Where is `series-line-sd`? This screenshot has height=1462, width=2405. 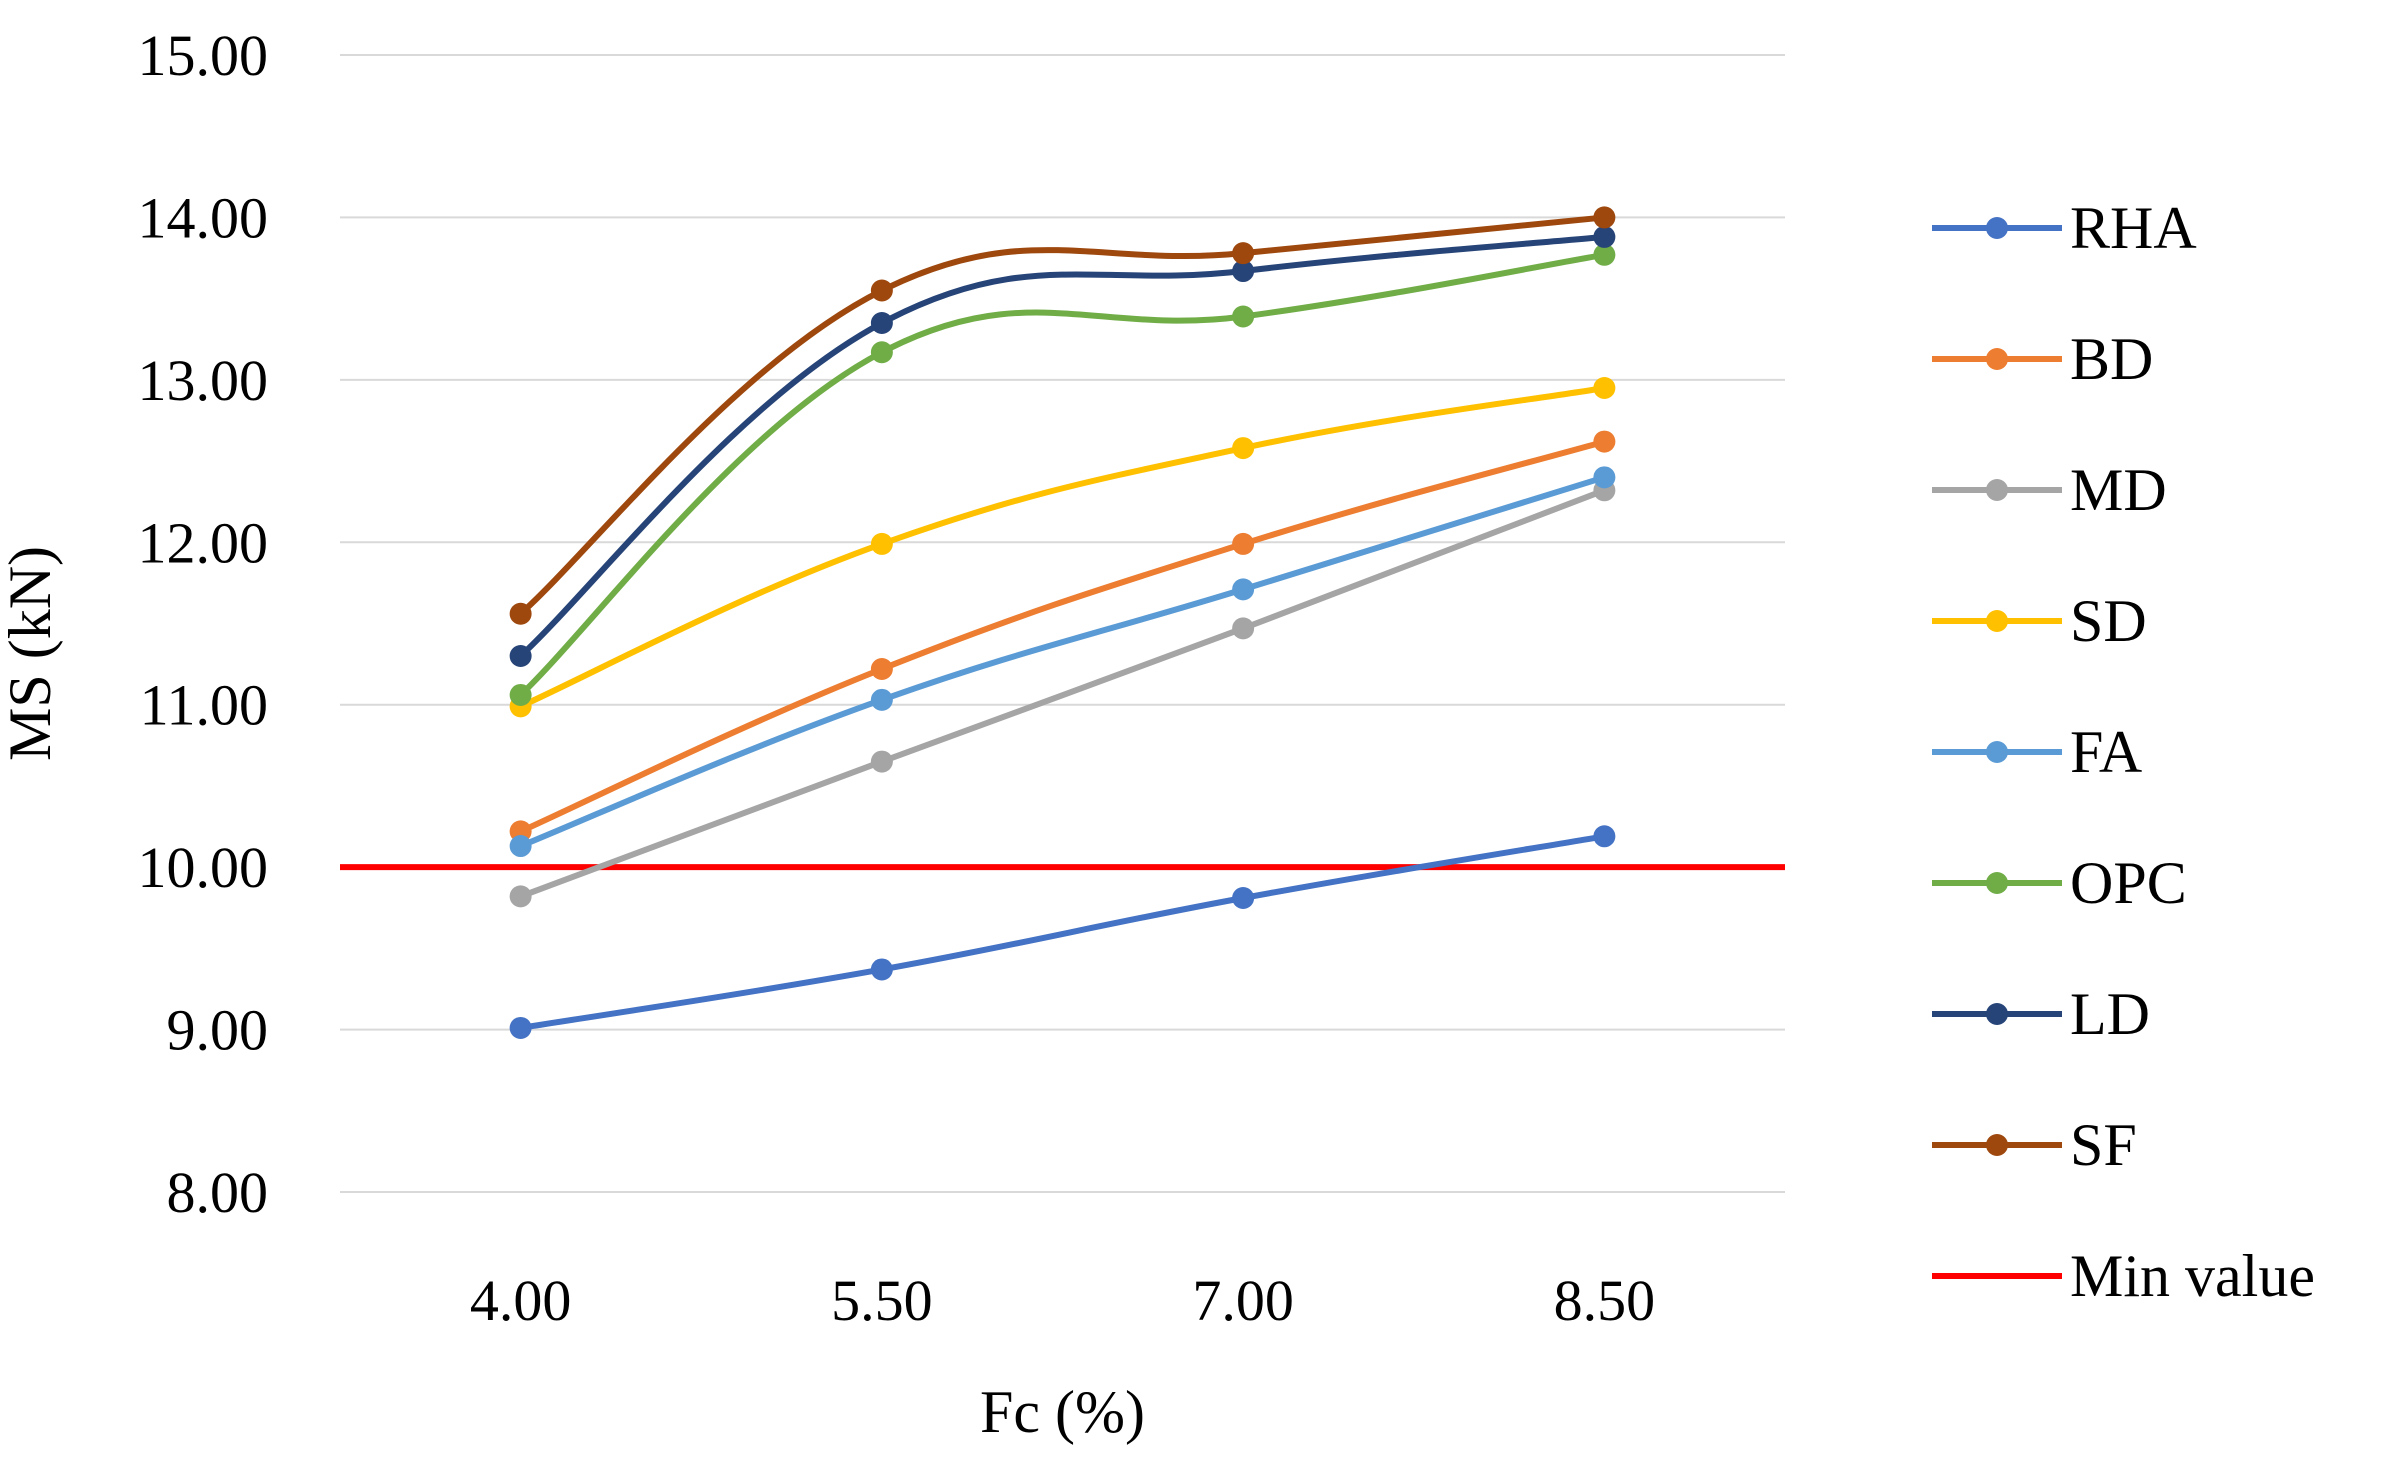
series-line-sd is located at coordinates (1062, 547).